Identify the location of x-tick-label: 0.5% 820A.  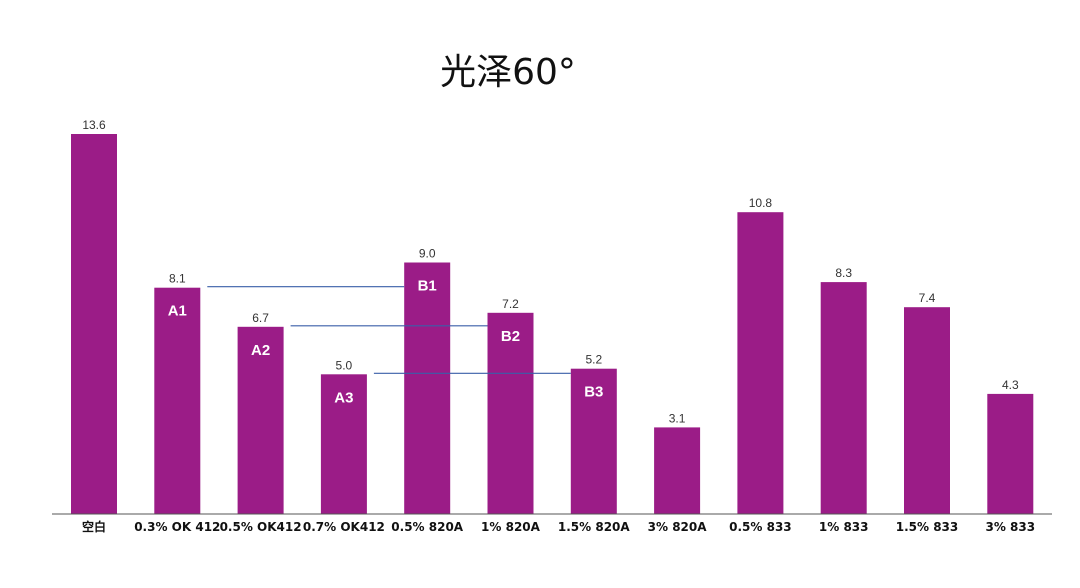
(427, 527).